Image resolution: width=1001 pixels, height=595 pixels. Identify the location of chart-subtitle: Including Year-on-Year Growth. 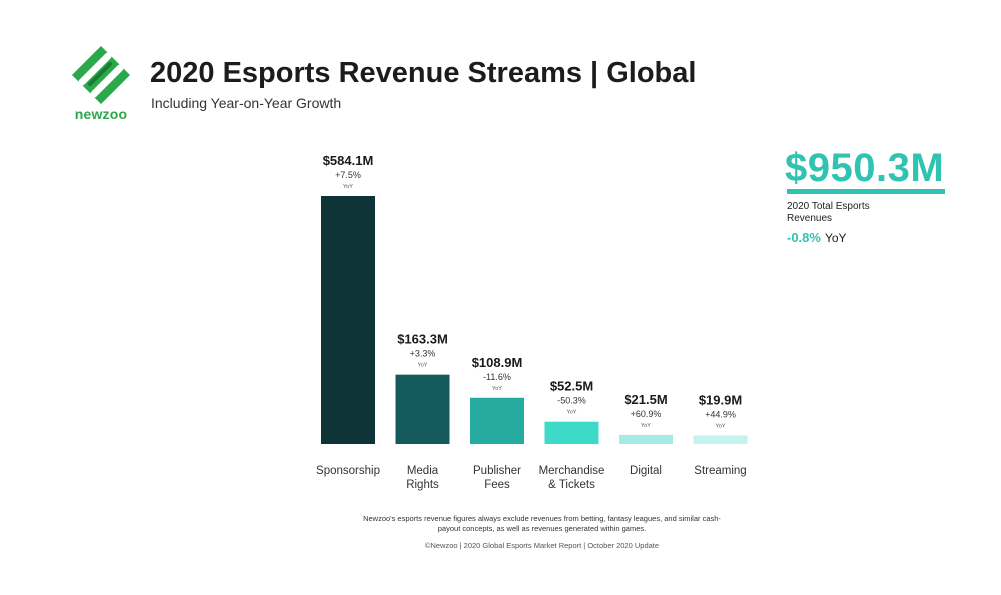
(246, 103).